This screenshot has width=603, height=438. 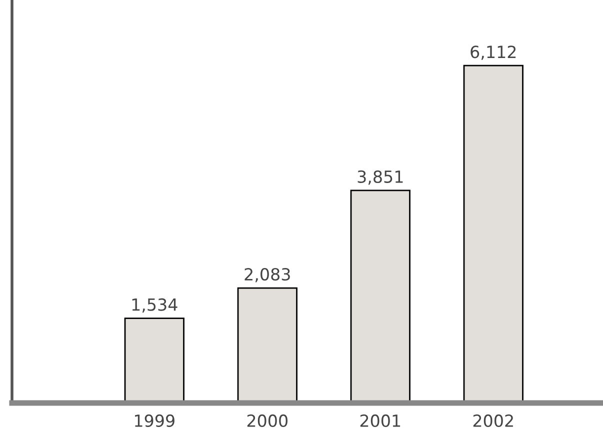 What do you see at coordinates (380, 177) in the screenshot?
I see `data-label: 3,851` at bounding box center [380, 177].